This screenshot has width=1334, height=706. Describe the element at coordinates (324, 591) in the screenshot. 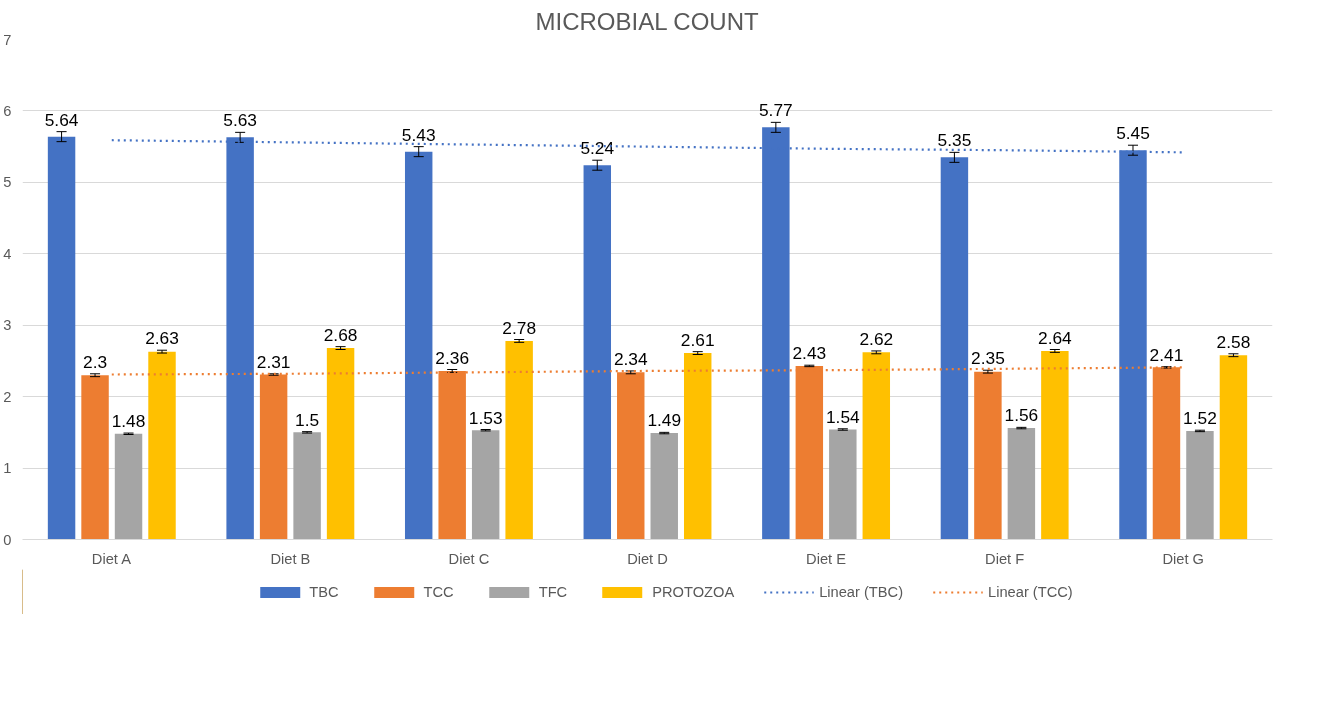

I see `legend-label: TBC` at that location.